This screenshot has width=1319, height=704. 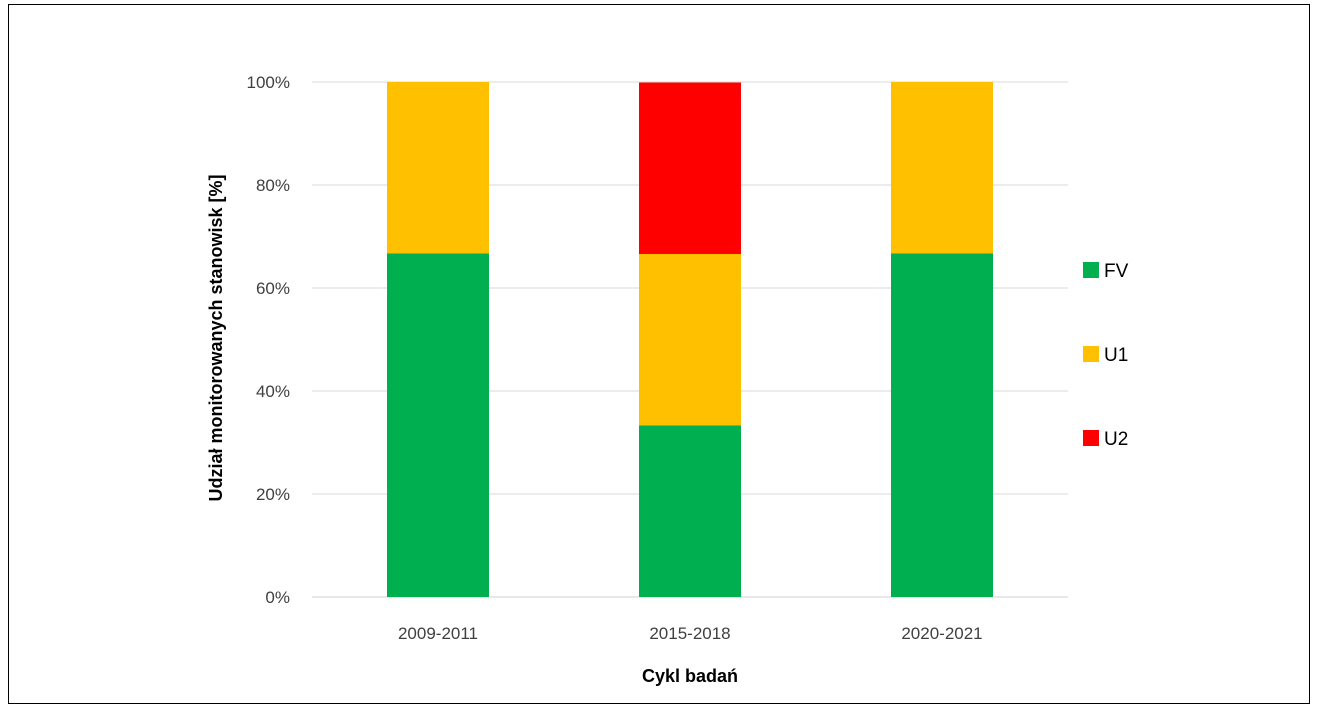 I want to click on legend-swatch-u2, so click(x=1091, y=438).